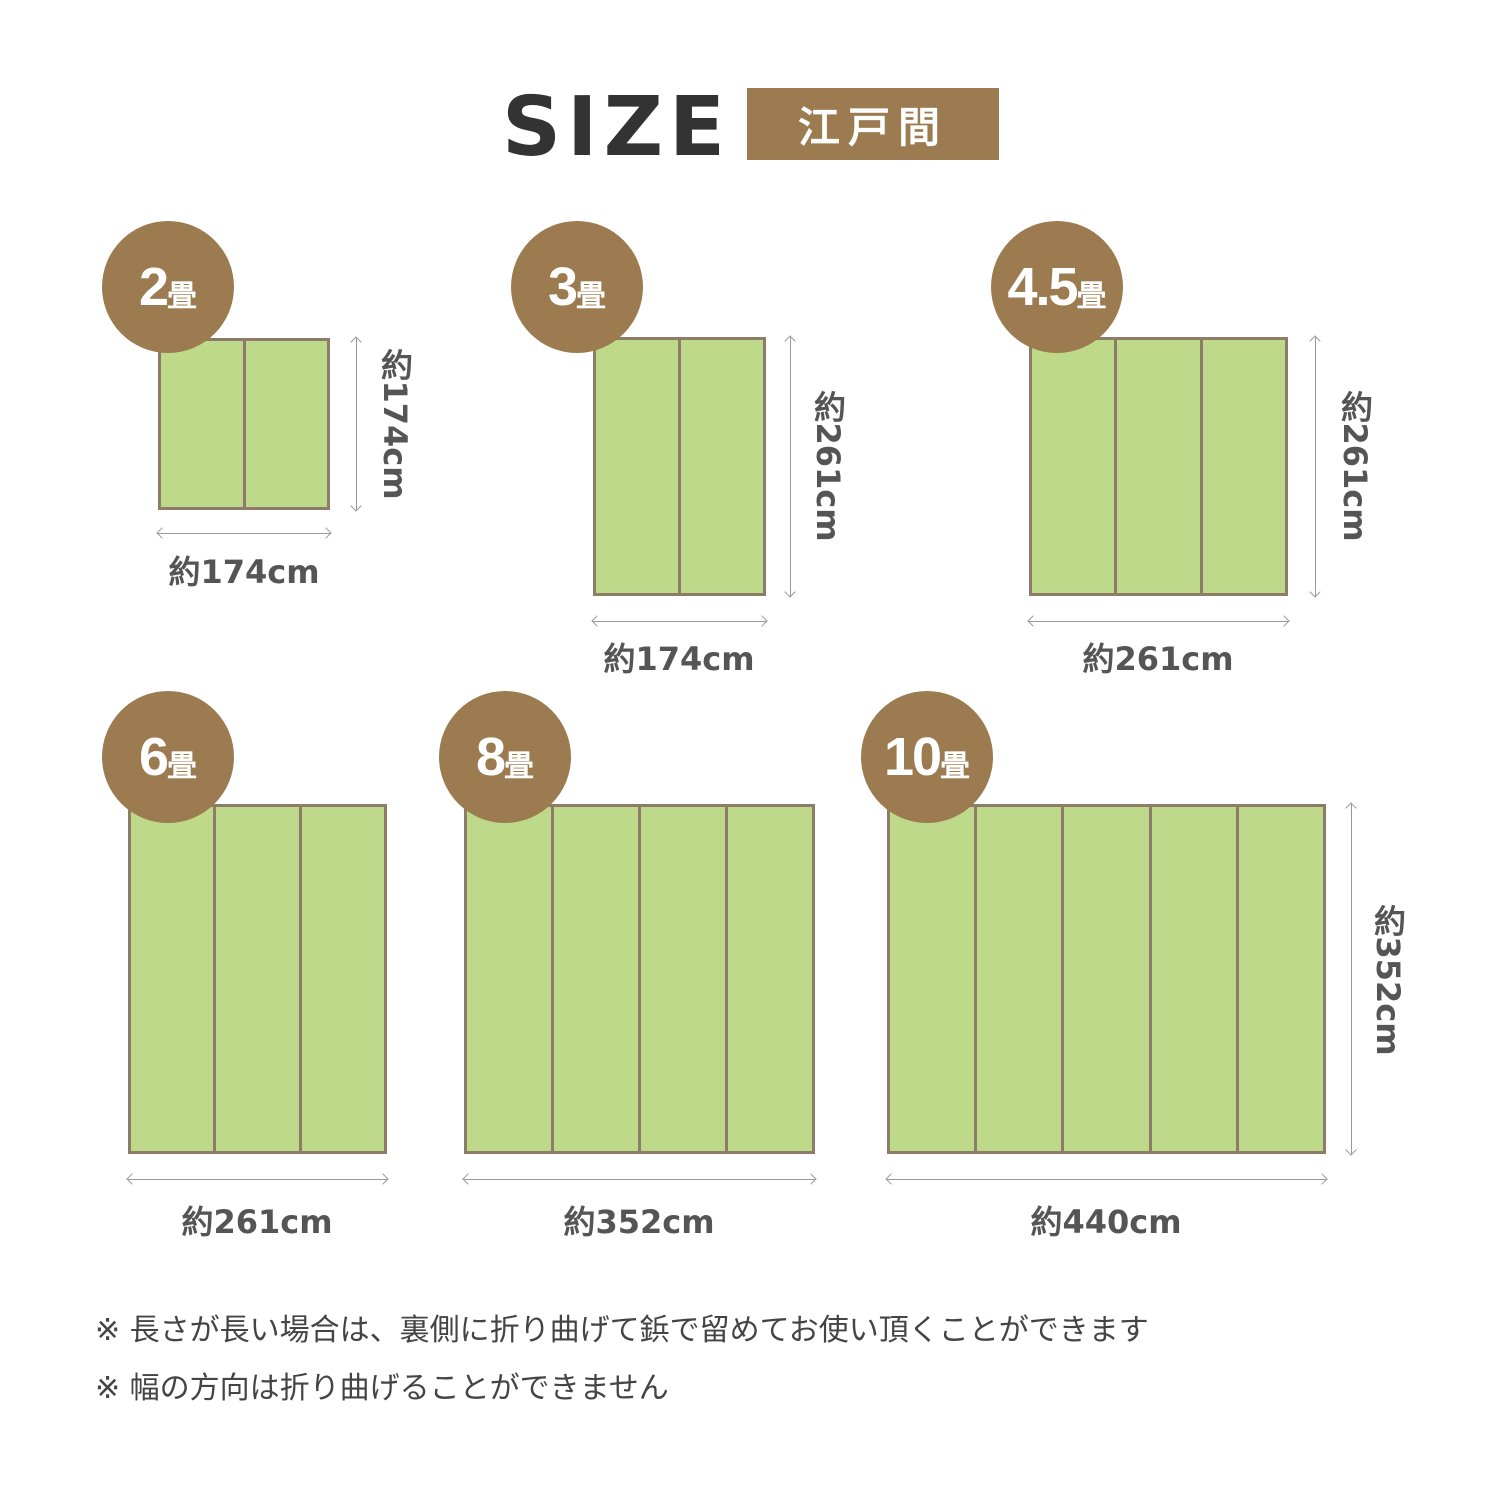 The width and height of the screenshot is (1500, 1500). I want to click on width-label: 約352cm, so click(639, 1222).